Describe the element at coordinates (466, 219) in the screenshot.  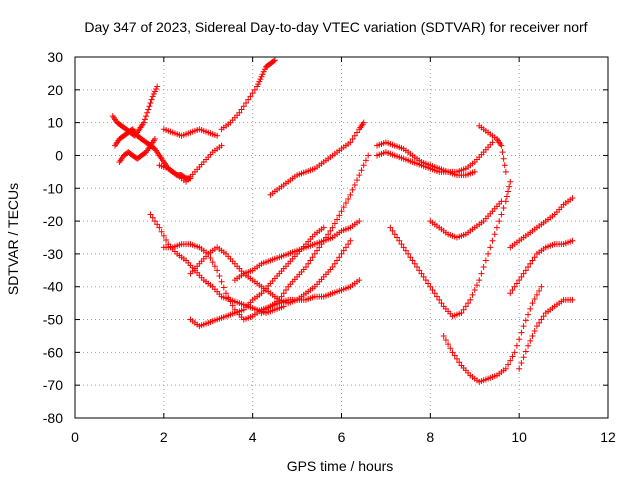
I see `series-arc-q` at that location.